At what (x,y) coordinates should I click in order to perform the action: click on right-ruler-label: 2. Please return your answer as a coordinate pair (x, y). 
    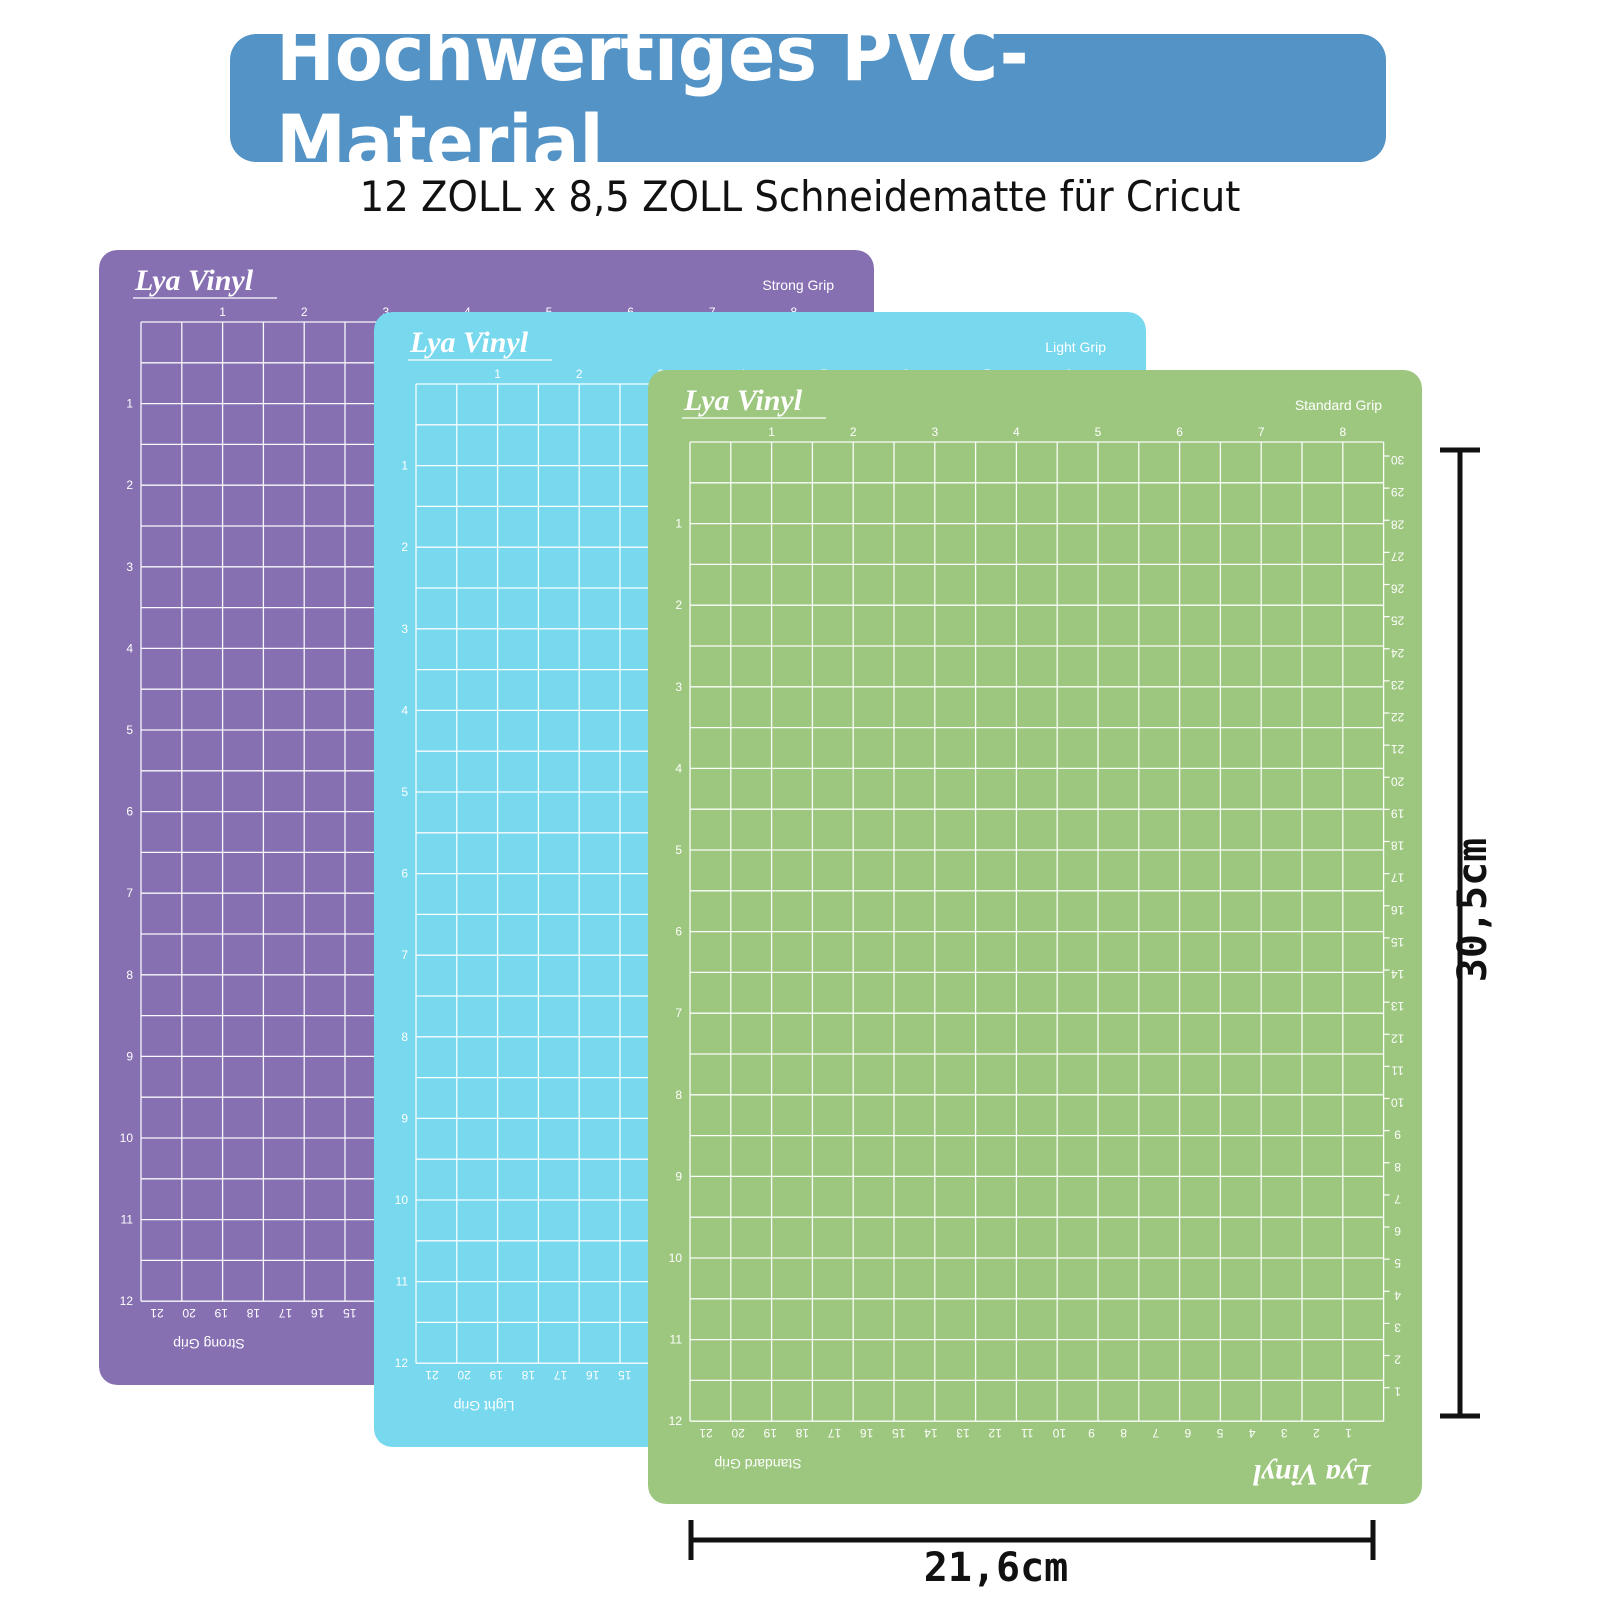
    Looking at the image, I should click on (1397, 1360).